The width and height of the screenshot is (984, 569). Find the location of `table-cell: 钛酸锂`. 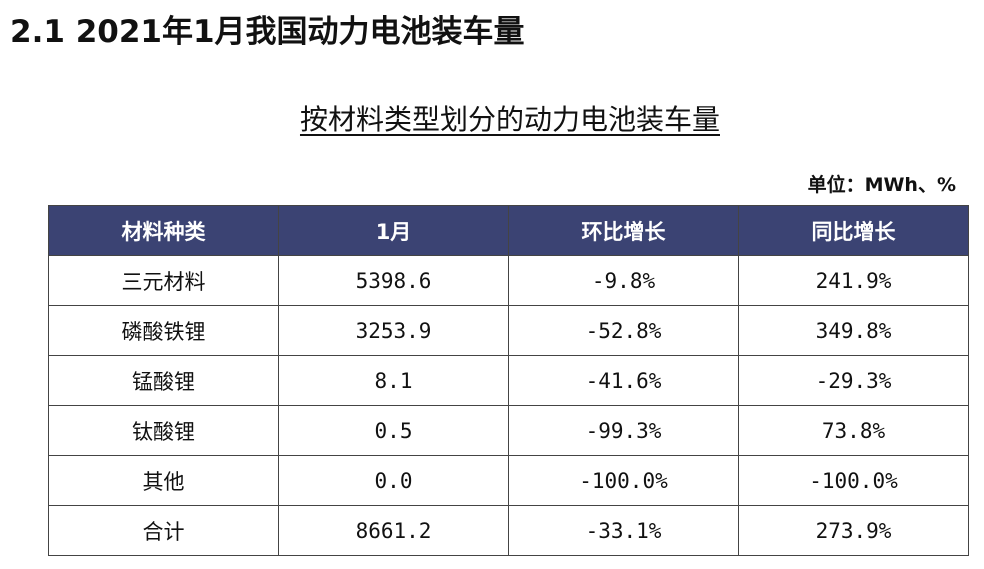

table-cell: 钛酸锂 is located at coordinates (163, 430).